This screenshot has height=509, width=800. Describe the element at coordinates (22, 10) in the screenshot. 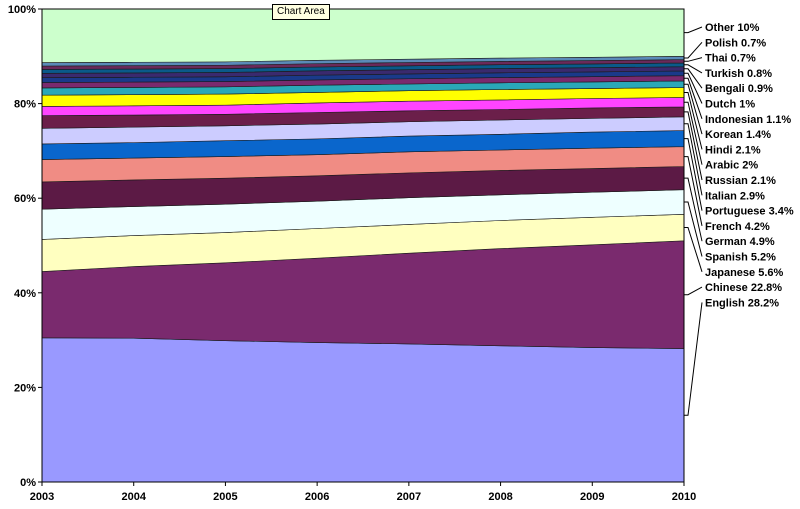

I see `y-tick-label: 100%` at that location.